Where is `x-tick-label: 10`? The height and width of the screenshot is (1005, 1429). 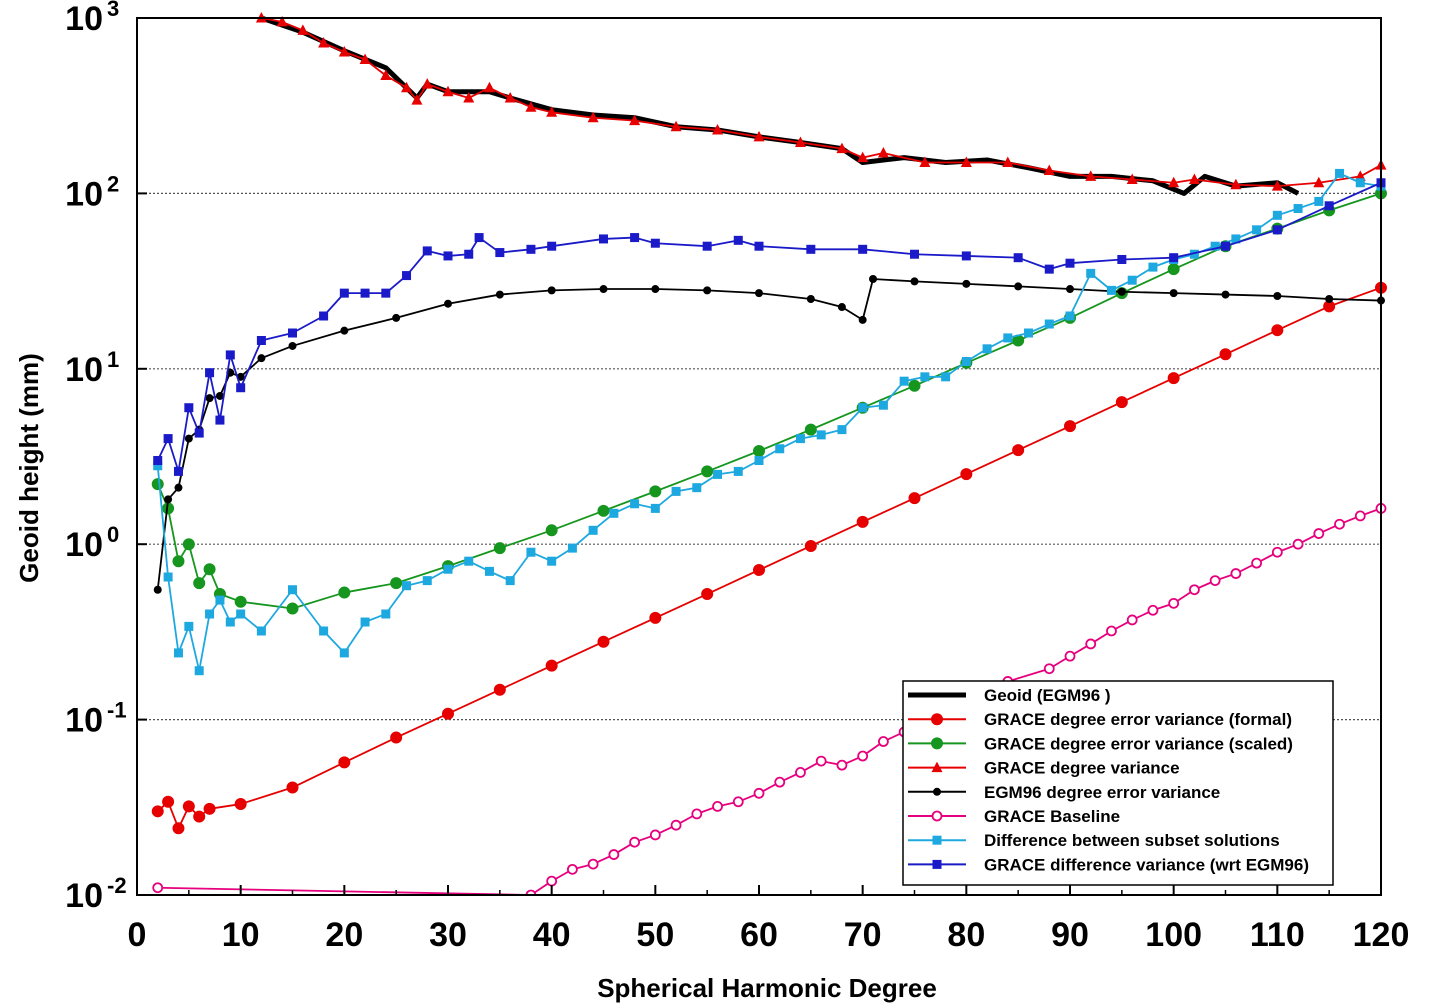 x-tick-label: 10 is located at coordinates (241, 935).